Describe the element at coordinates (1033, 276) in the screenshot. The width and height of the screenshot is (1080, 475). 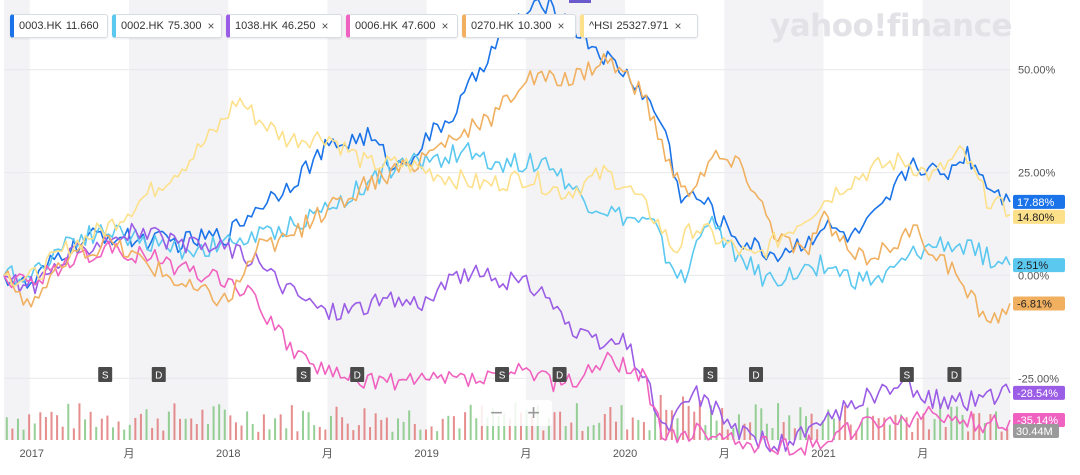
I see `y-tick-label: 0.00%` at that location.